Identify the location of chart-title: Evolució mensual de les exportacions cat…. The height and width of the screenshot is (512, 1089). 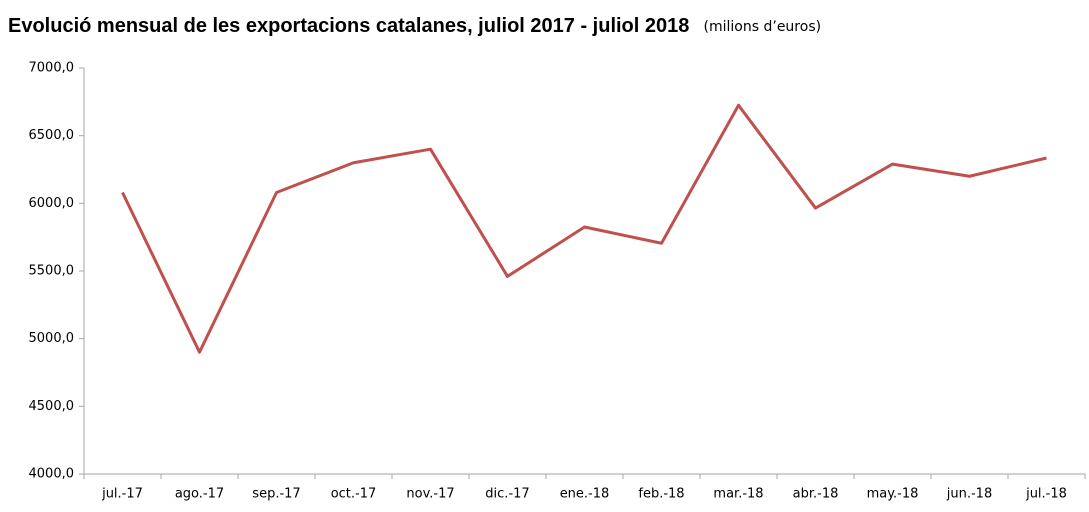
(348, 26).